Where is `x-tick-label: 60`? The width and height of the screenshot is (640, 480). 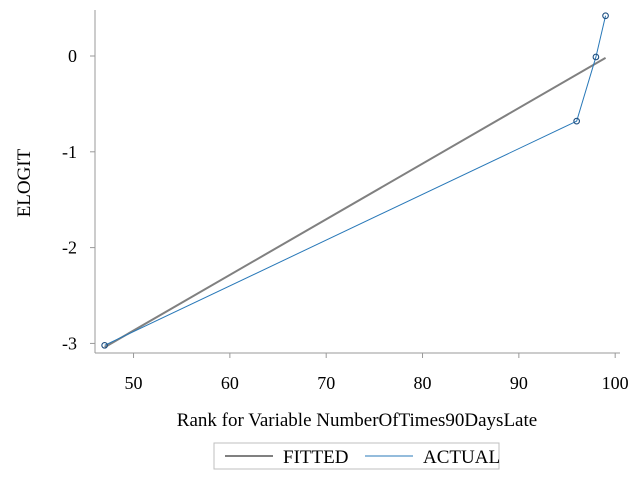
x-tick-label: 60 is located at coordinates (230, 383).